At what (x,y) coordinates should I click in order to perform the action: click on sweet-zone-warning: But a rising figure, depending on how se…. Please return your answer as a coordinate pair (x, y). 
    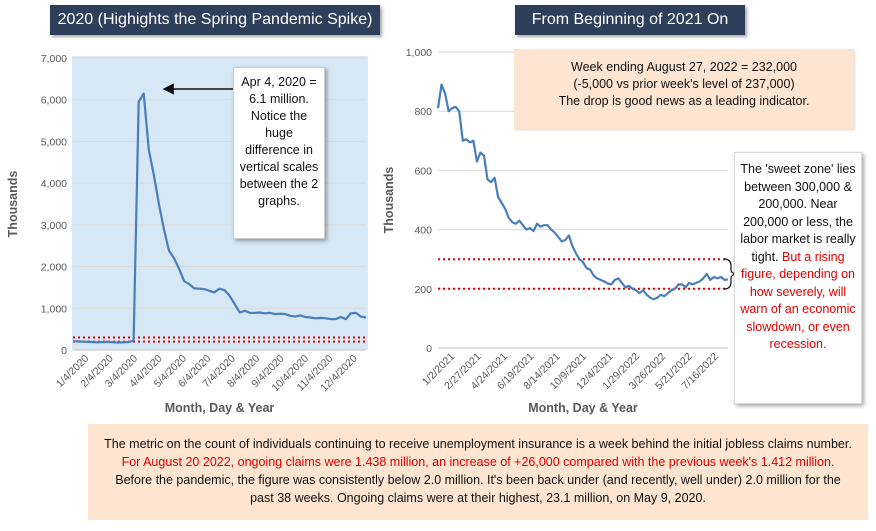
    Looking at the image, I should click on (798, 300).